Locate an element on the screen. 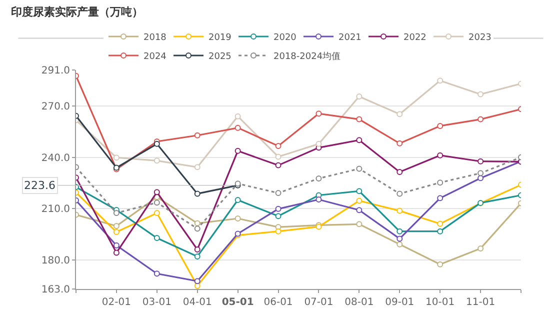 This screenshot has height=320, width=550. legend-label: 2023 is located at coordinates (480, 38).